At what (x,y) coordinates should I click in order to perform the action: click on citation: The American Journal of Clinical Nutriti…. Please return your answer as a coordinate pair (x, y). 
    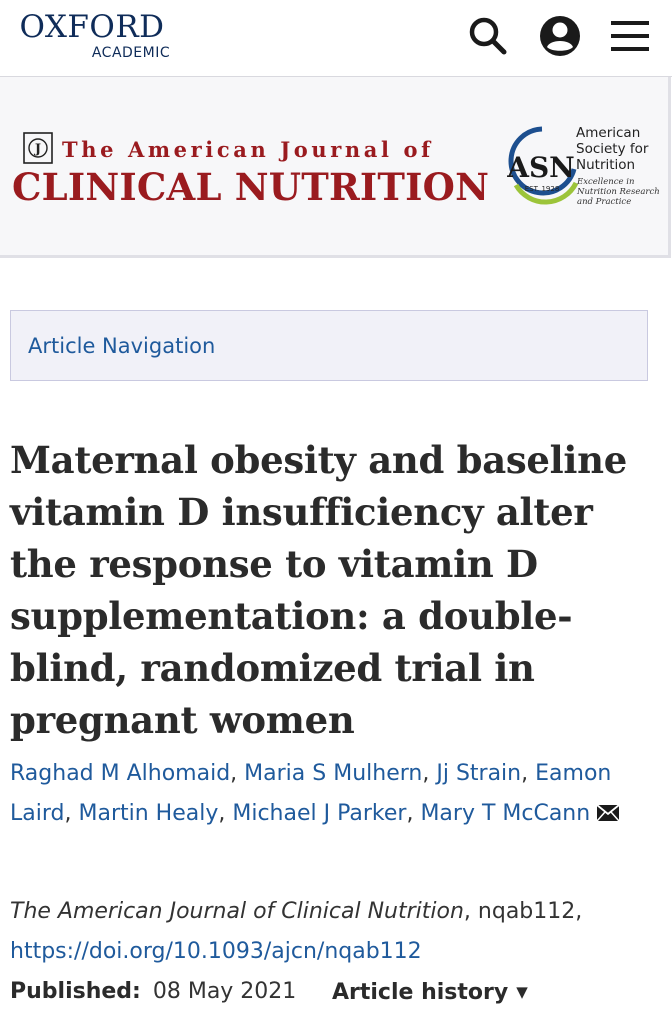
    Looking at the image, I should click on (337, 932).